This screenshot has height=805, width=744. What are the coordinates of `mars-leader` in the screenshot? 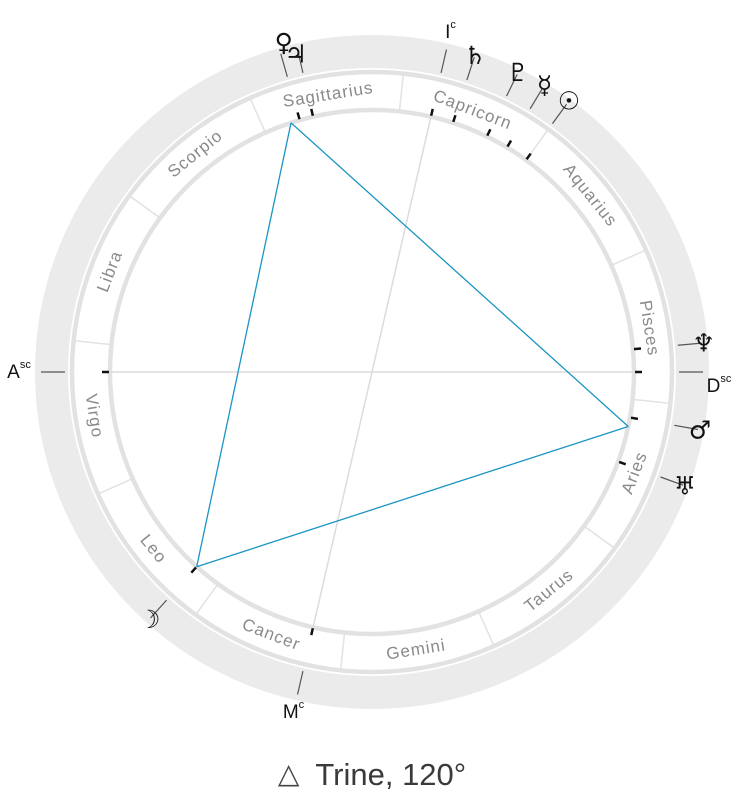 It's located at (686, 427).